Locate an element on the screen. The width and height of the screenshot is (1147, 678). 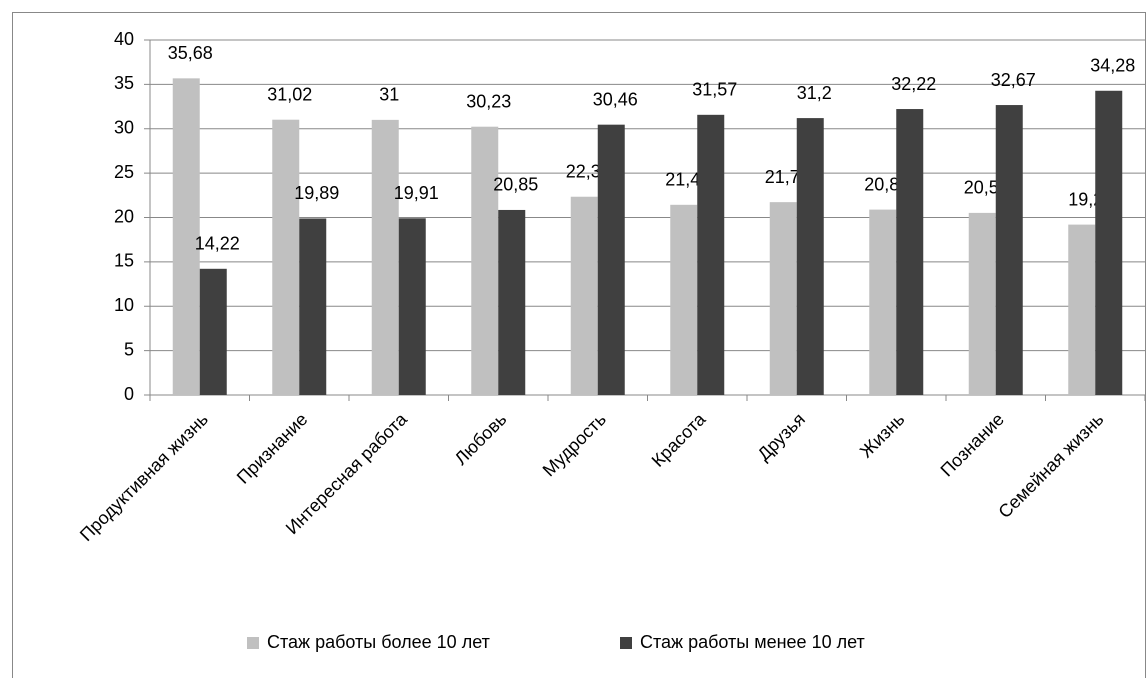
value-label: 31 is located at coordinates (389, 95).